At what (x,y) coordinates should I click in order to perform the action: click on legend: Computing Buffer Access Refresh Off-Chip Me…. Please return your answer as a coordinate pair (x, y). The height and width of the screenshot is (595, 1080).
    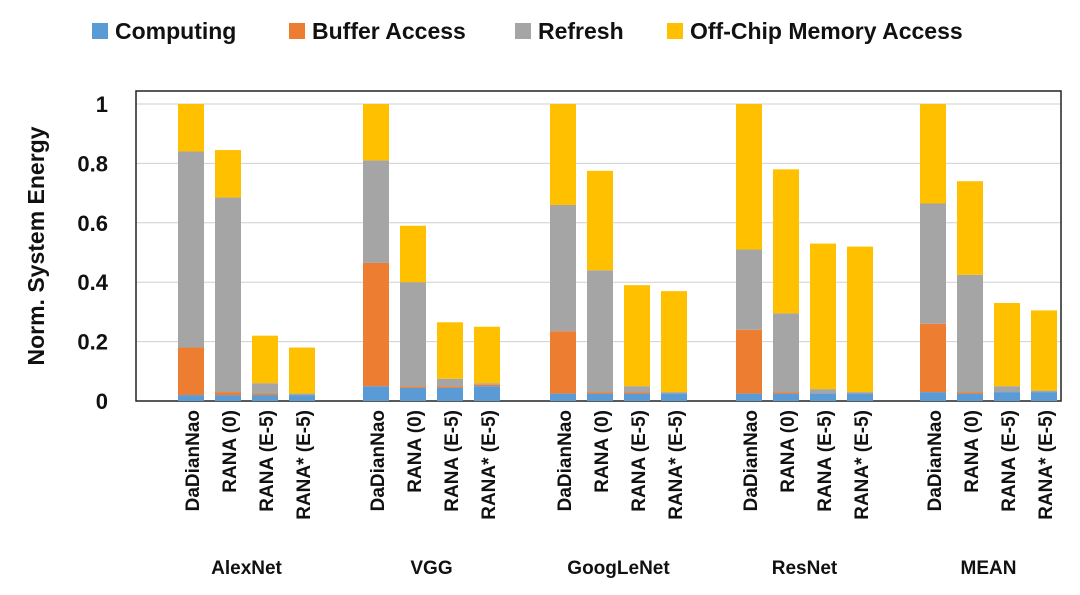
    Looking at the image, I should click on (527, 31).